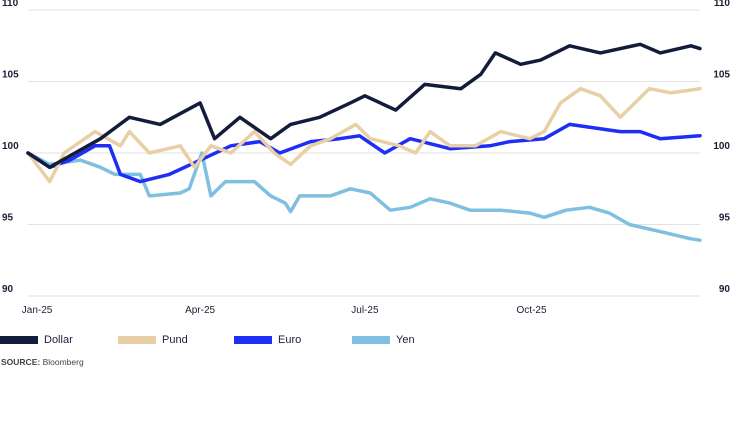 This screenshot has height=424, width=732. What do you see at coordinates (721, 75) in the screenshot?
I see `y-tick-label-right: 105` at bounding box center [721, 75].